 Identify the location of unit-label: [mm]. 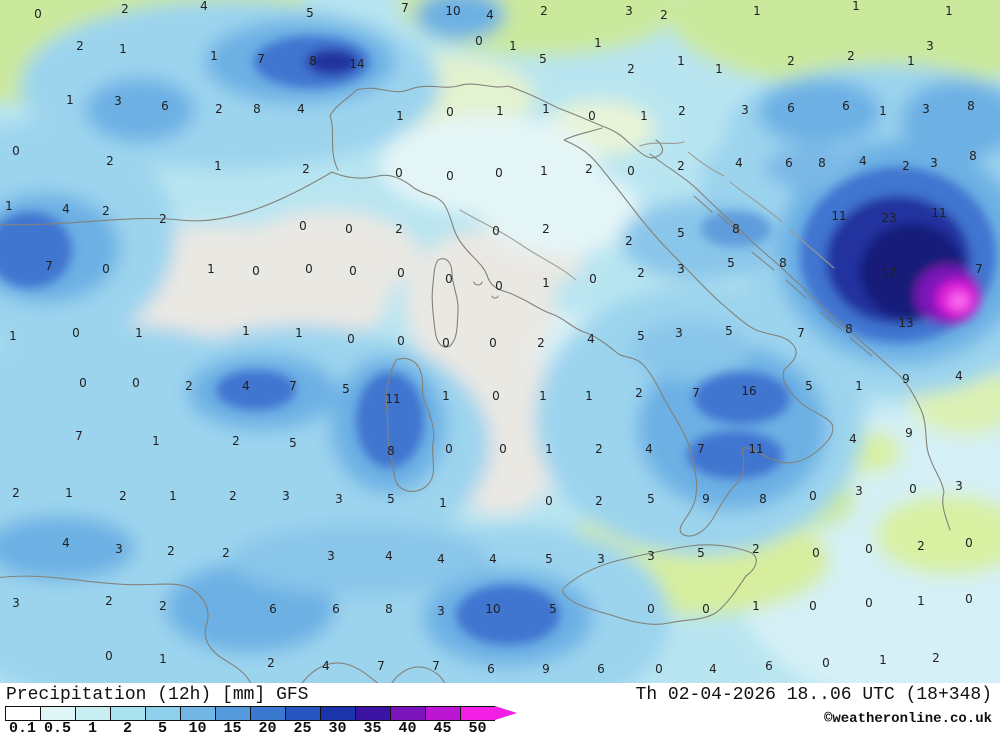
(244, 695).